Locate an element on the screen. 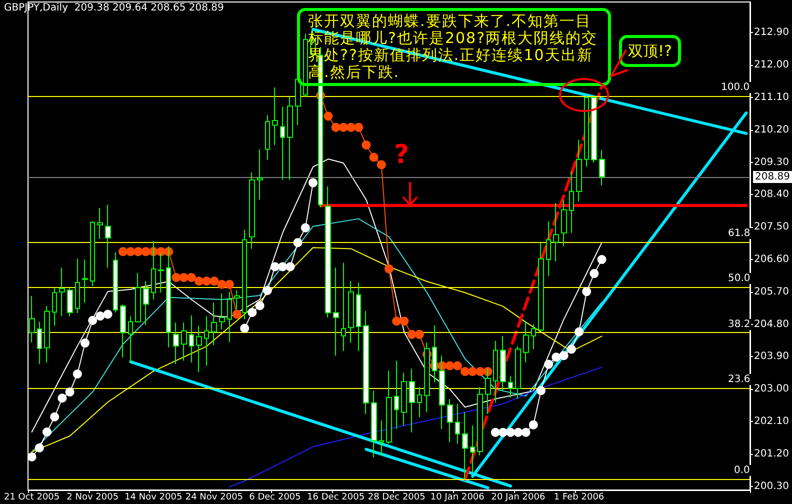 The height and width of the screenshot is (504, 792). annotation: 100.0 is located at coordinates (735, 87).